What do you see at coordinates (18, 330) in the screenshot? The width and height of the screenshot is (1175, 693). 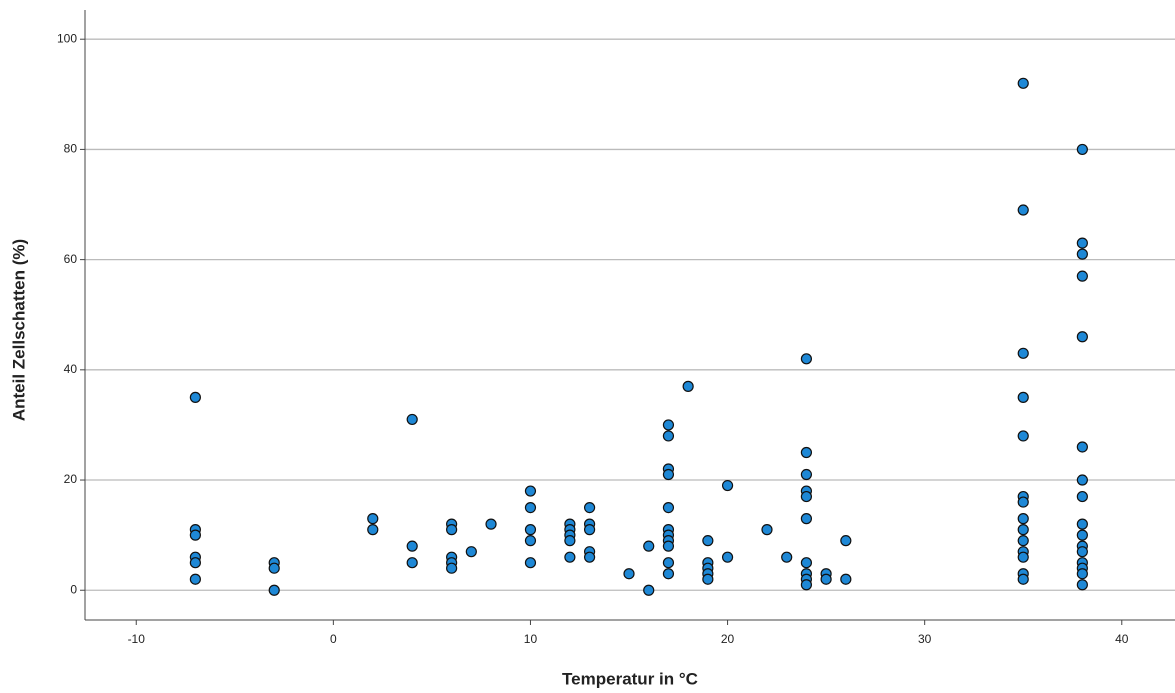 I see `y-axis-label: Anteil Zellschatten (%)` at bounding box center [18, 330].